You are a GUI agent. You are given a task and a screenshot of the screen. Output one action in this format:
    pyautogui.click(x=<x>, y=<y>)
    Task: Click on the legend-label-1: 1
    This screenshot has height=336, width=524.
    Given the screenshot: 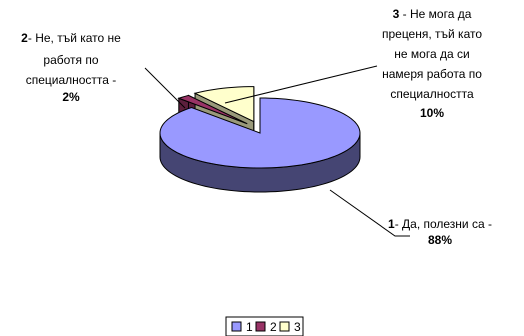 What is the action you would take?
    pyautogui.click(x=249, y=327)
    